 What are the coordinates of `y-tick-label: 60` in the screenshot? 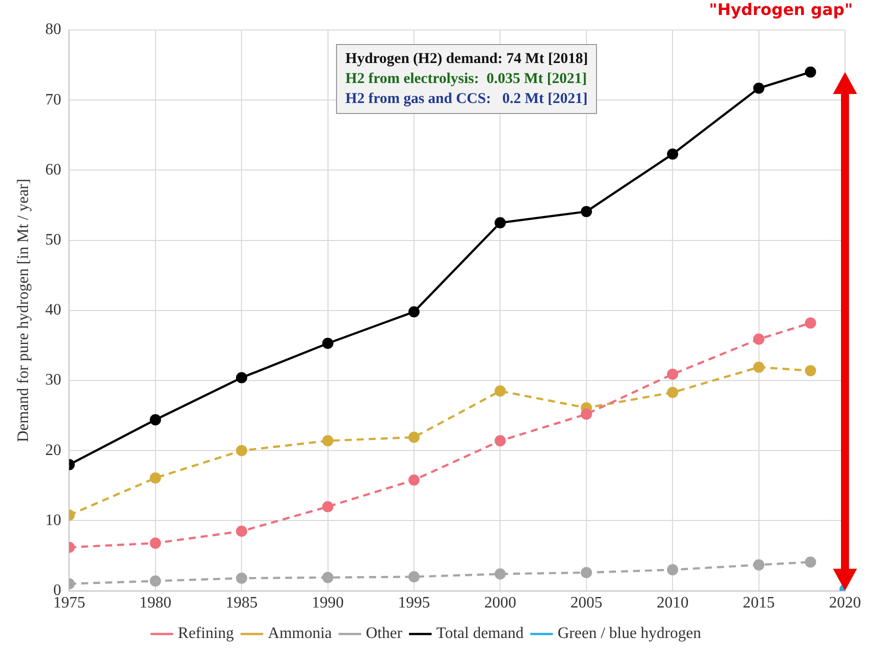 It's located at (53, 169).